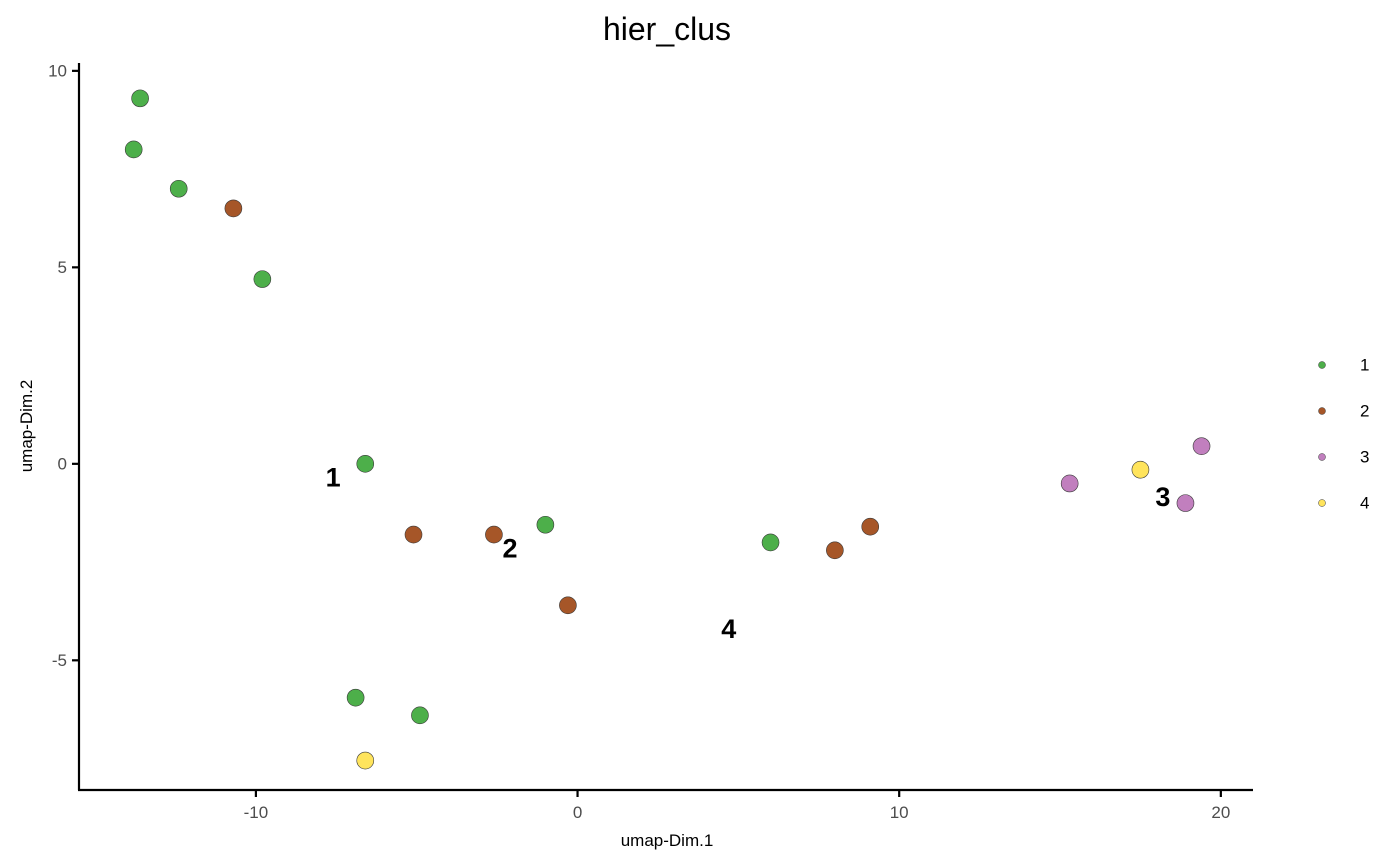  I want to click on x-tick-label: 20, so click(1220, 812).